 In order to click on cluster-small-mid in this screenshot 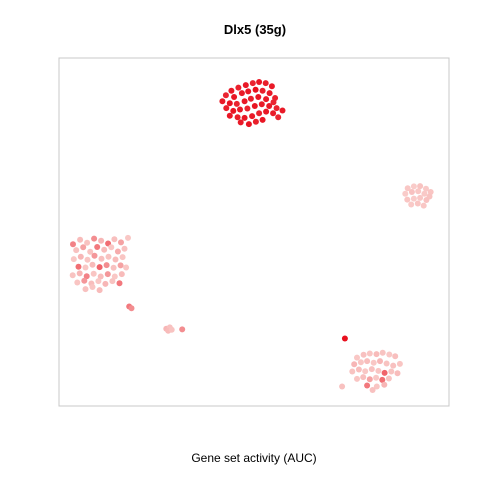, I will do `click(174, 329)`.